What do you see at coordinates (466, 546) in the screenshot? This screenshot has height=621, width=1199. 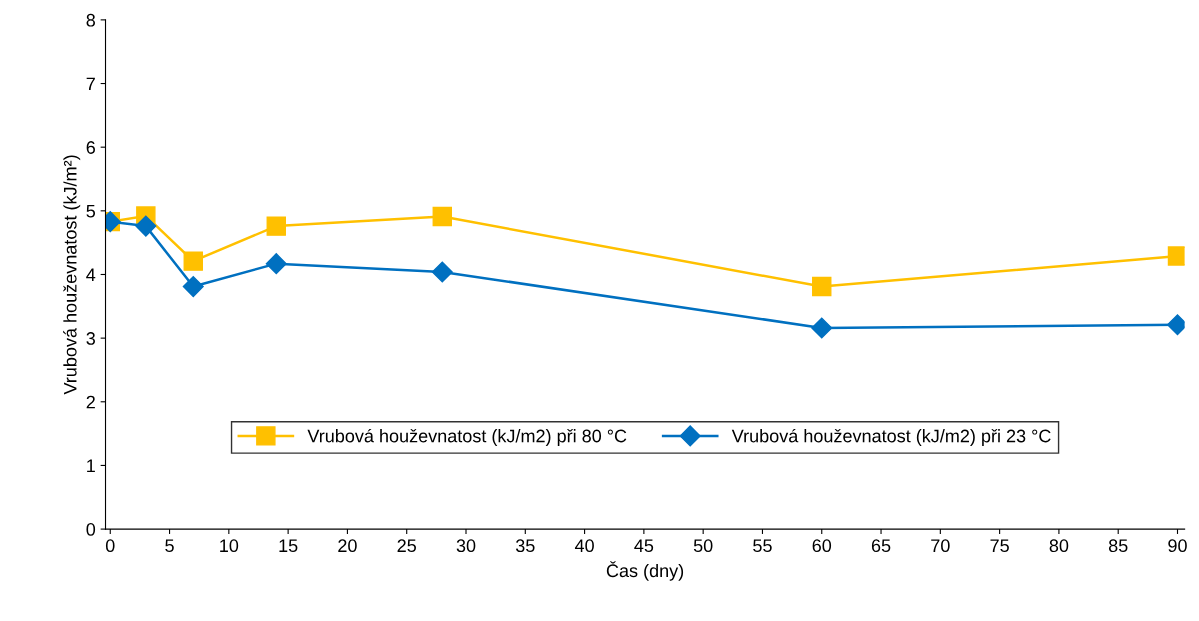 I see `x-tick-label: 30` at bounding box center [466, 546].